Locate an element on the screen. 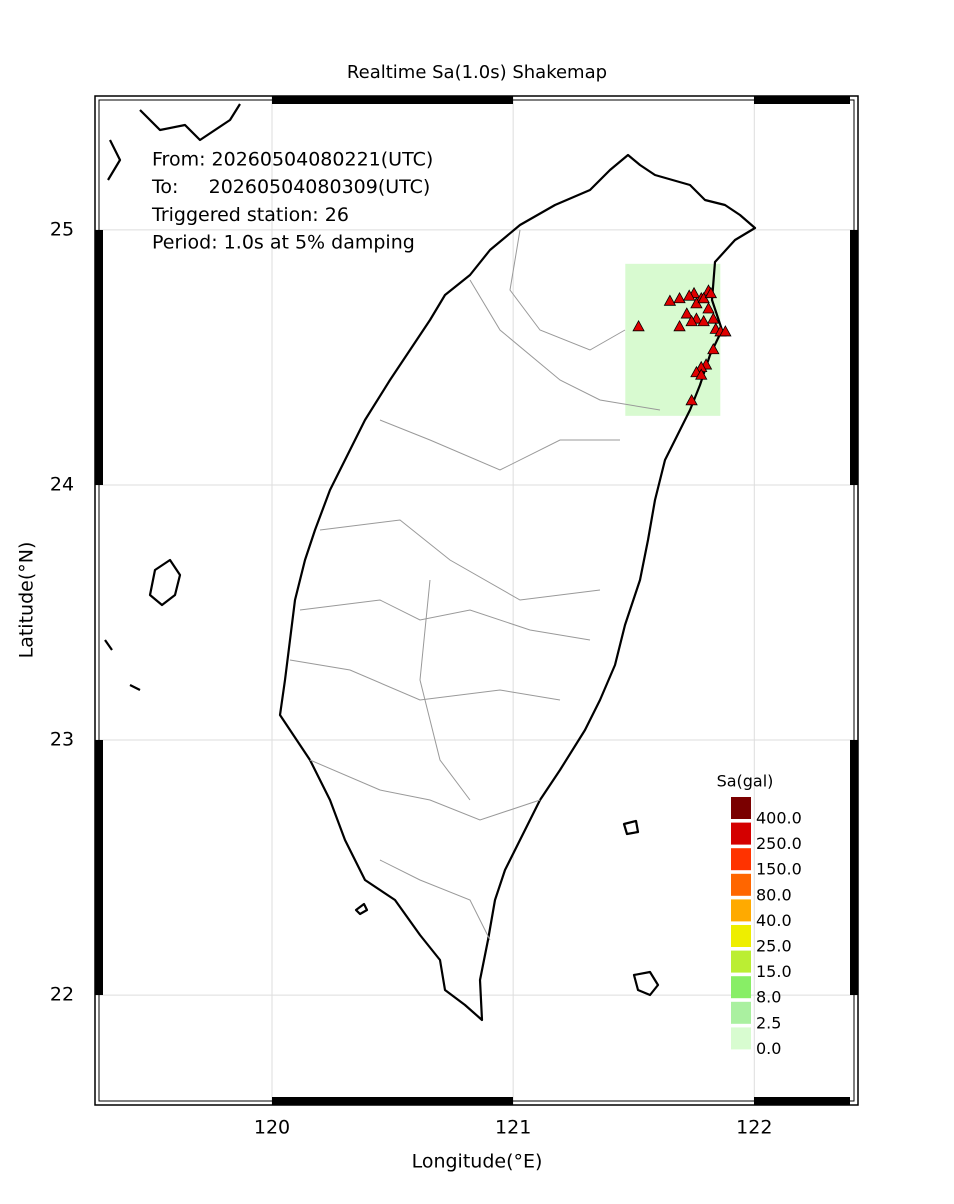 This screenshot has width=954, height=1204. legend-title: Sa(gal) is located at coordinates (745, 781).